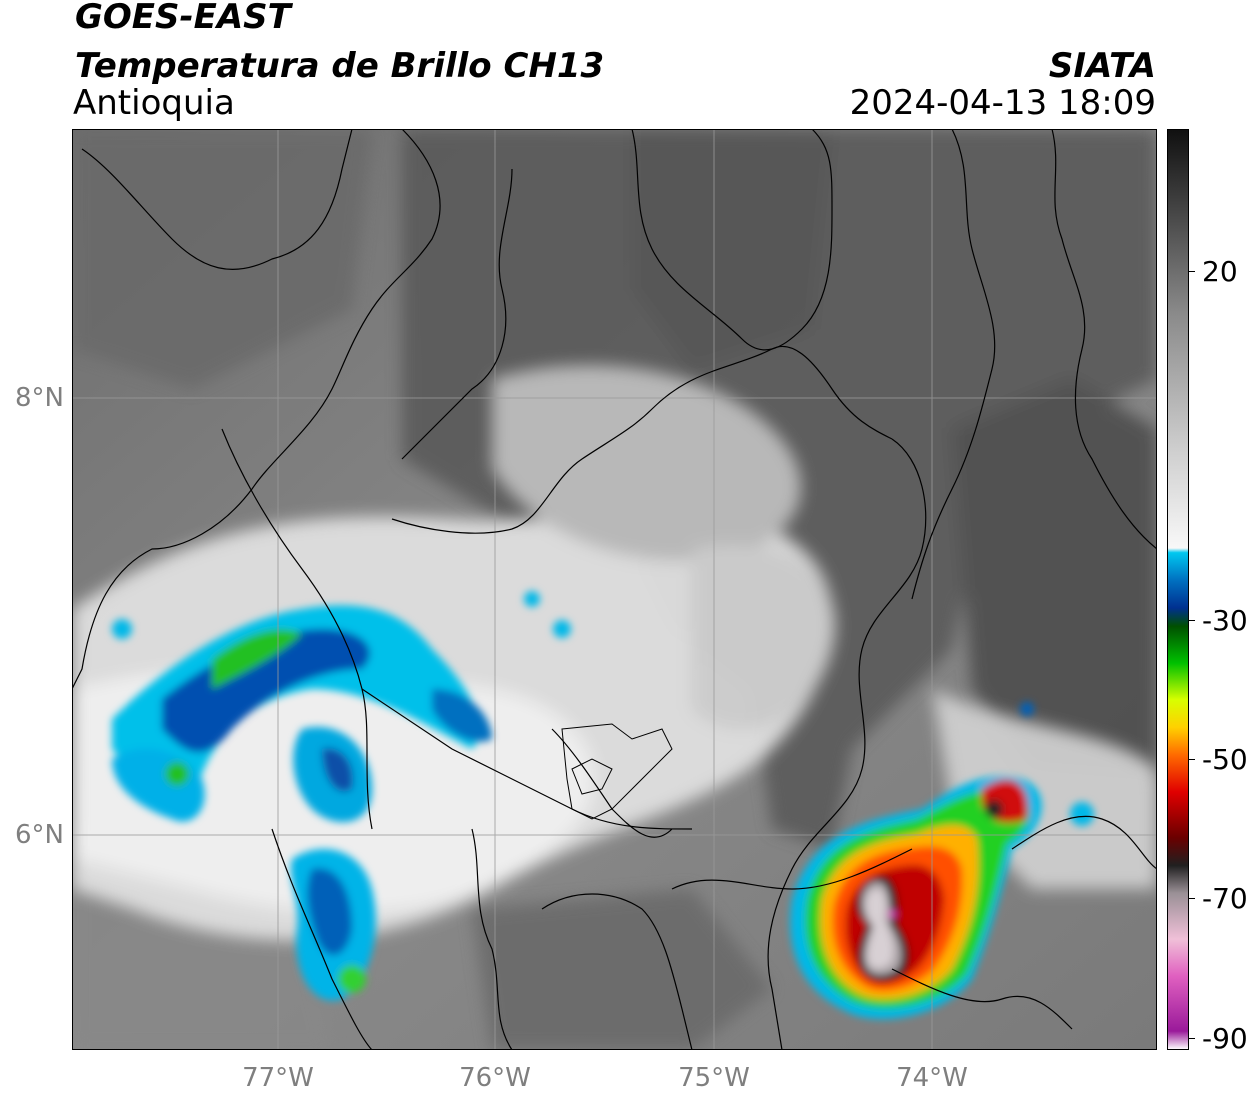 The image size is (1252, 1099). What do you see at coordinates (1225, 759) in the screenshot?
I see `colorbar-label-minus50: -50` at bounding box center [1225, 759].